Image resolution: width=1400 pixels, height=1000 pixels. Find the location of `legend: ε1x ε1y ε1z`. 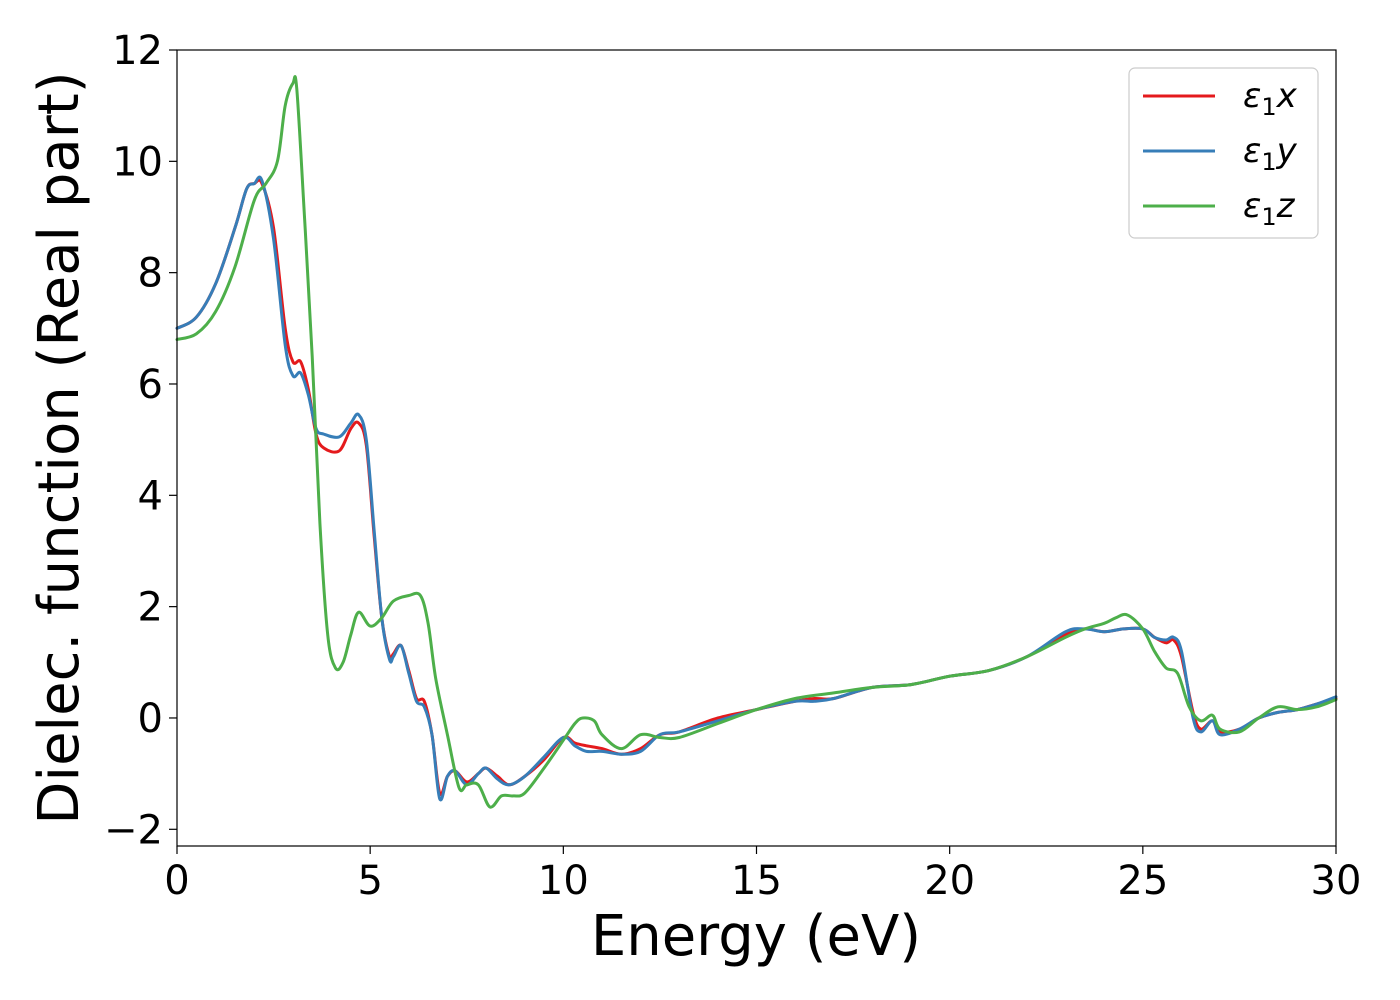

legend: ε1x ε1y ε1z is located at coordinates (1223, 153).